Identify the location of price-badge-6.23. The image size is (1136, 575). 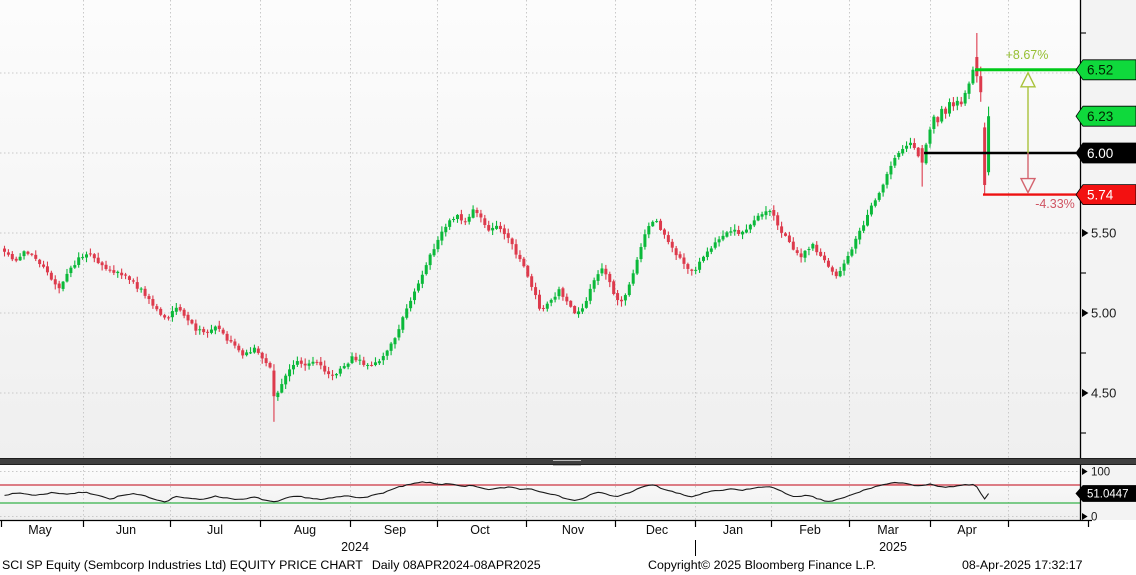
(1105, 116).